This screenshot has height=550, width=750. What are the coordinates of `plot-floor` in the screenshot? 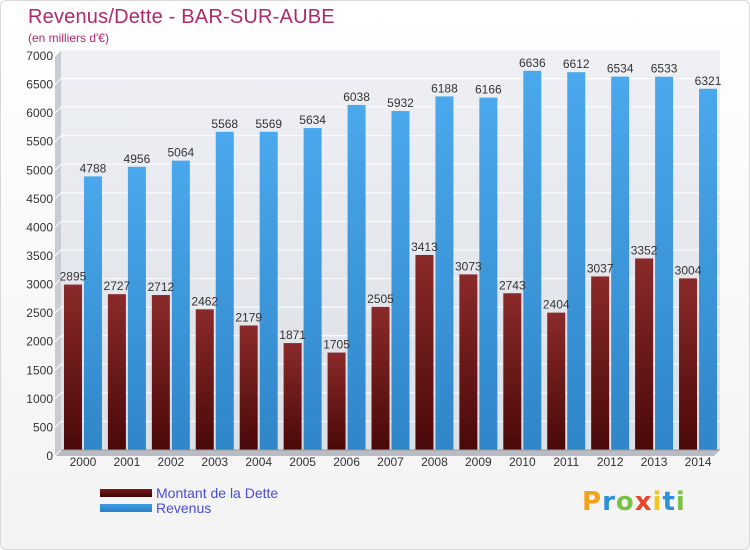 It's located at (387, 453).